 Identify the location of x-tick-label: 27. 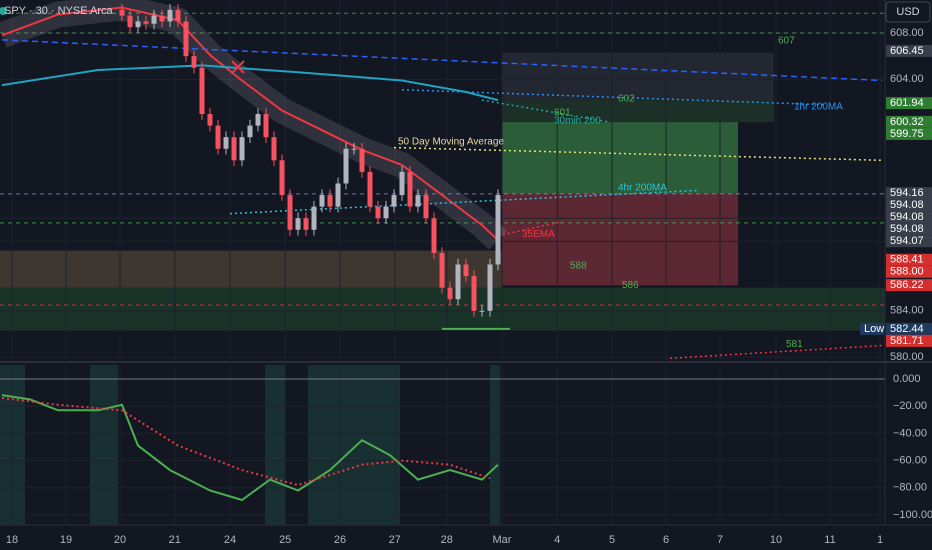
(395, 540).